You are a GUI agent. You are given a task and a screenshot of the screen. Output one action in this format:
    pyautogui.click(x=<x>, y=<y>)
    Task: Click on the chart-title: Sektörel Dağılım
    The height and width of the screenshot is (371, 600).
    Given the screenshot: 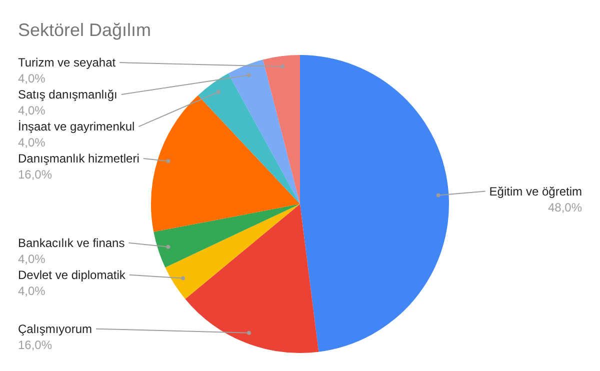 What is the action you would take?
    pyautogui.click(x=85, y=30)
    